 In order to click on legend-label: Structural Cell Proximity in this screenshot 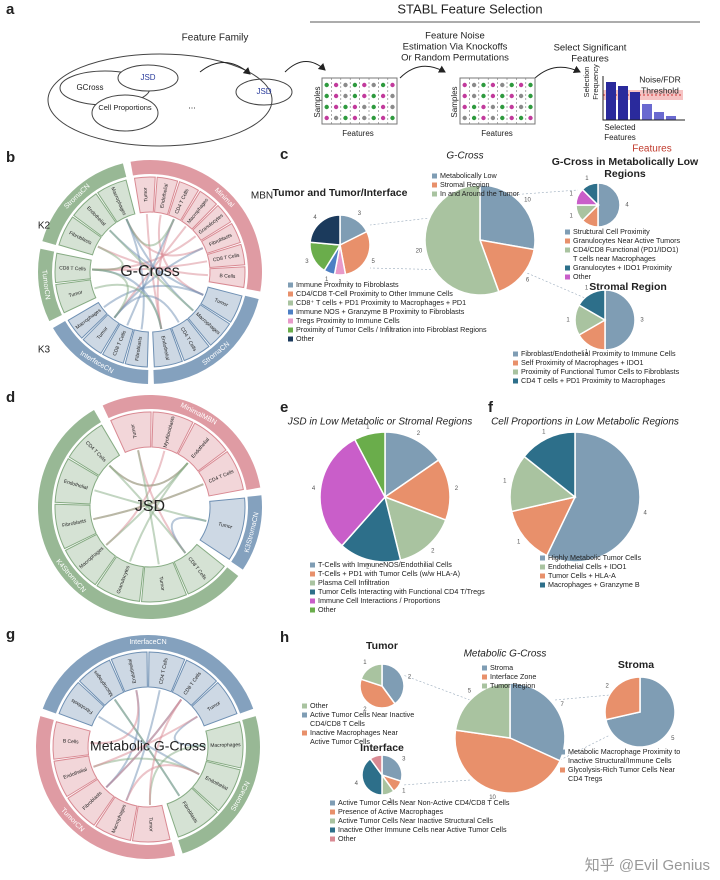, I will do `click(611, 231)`.